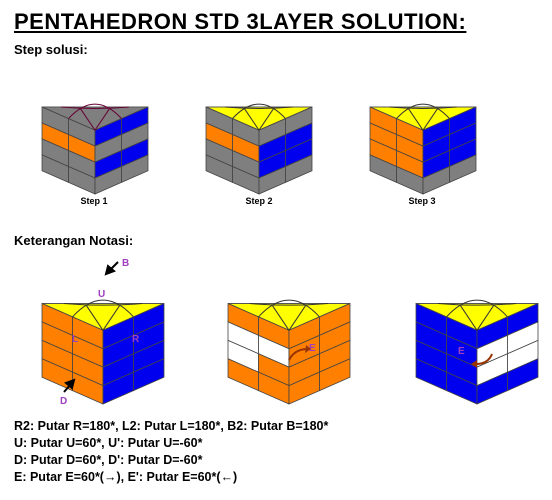  Describe the element at coordinates (51, 49) in the screenshot. I see `section-heading-steps: Step solusi:` at that location.